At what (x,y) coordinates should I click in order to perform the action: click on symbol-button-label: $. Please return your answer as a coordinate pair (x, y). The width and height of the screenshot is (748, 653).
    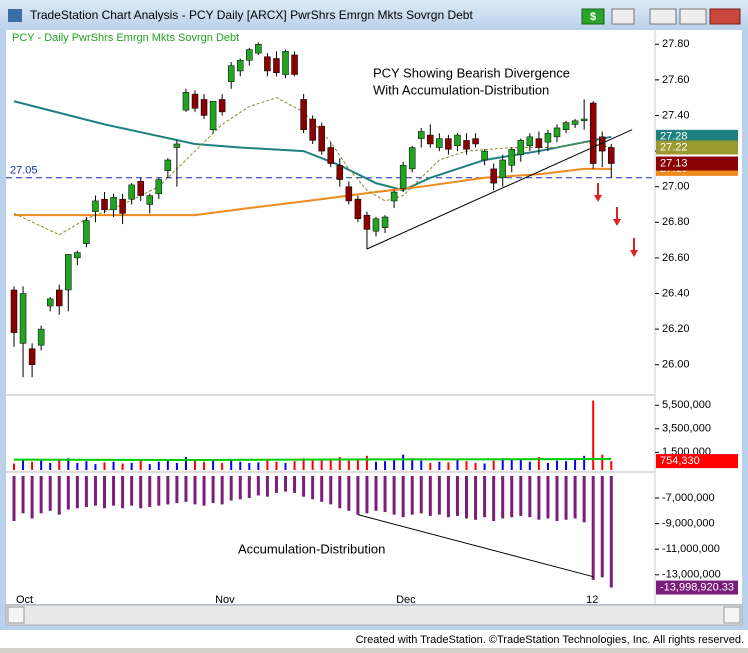
    Looking at the image, I should click on (593, 17).